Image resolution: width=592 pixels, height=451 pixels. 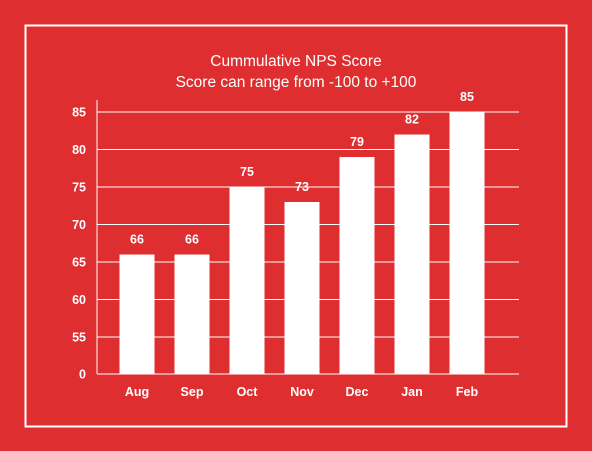 What do you see at coordinates (85, 241) in the screenshot?
I see `y-axis: 85 80 75 70 65 60 55 0` at bounding box center [85, 241].